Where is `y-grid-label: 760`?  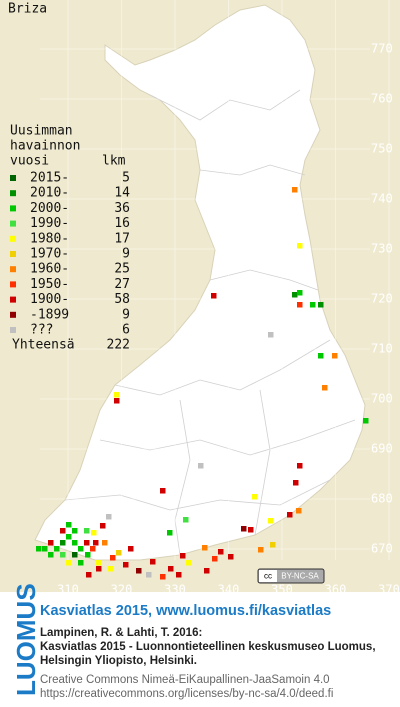 y-grid-label: 760 is located at coordinates (382, 99).